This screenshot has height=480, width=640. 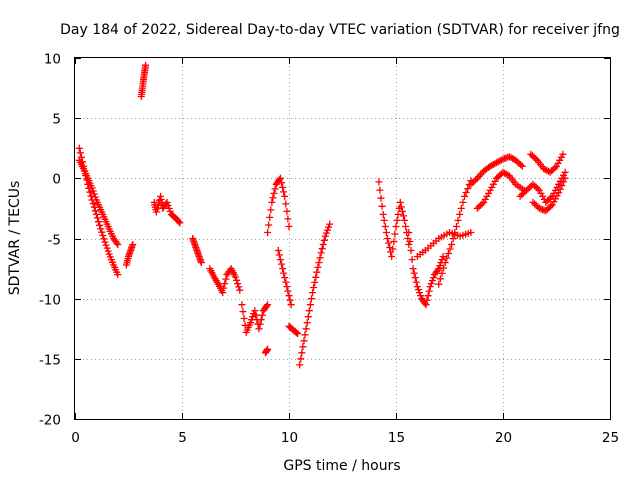 I want to click on x-tick-label: 0, so click(x=75, y=438).